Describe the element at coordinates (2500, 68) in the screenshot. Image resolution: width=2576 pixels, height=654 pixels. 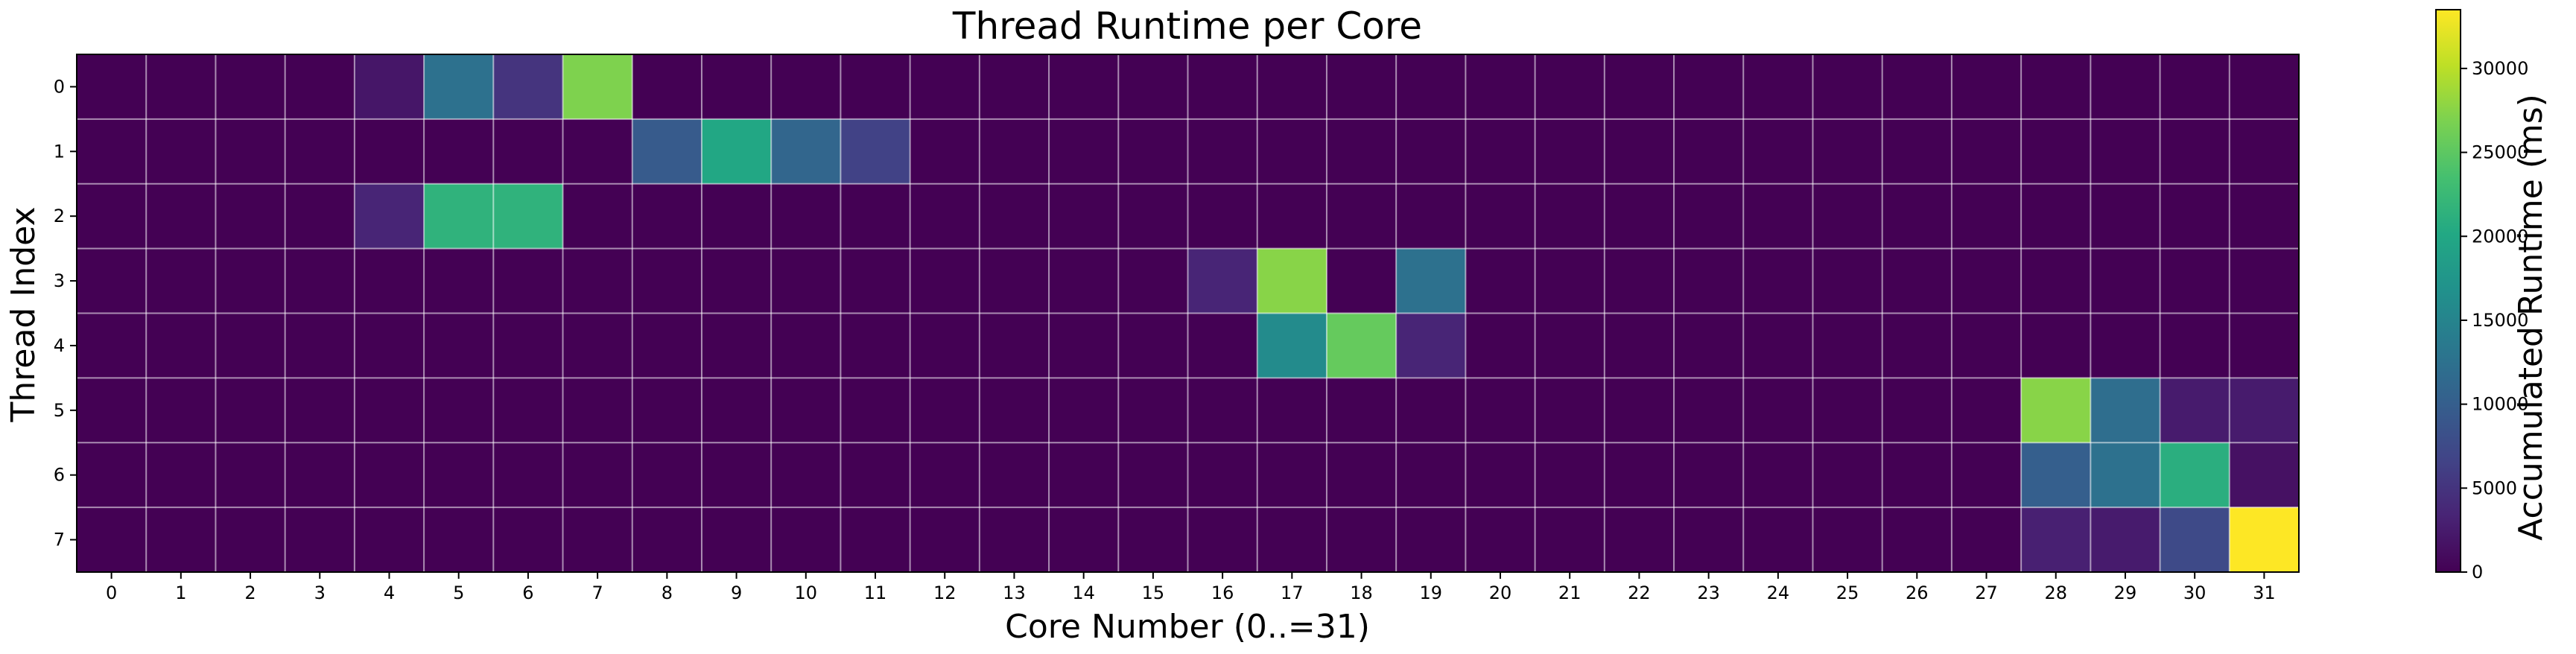
I see `colorbar-tick-label: 30000` at that location.